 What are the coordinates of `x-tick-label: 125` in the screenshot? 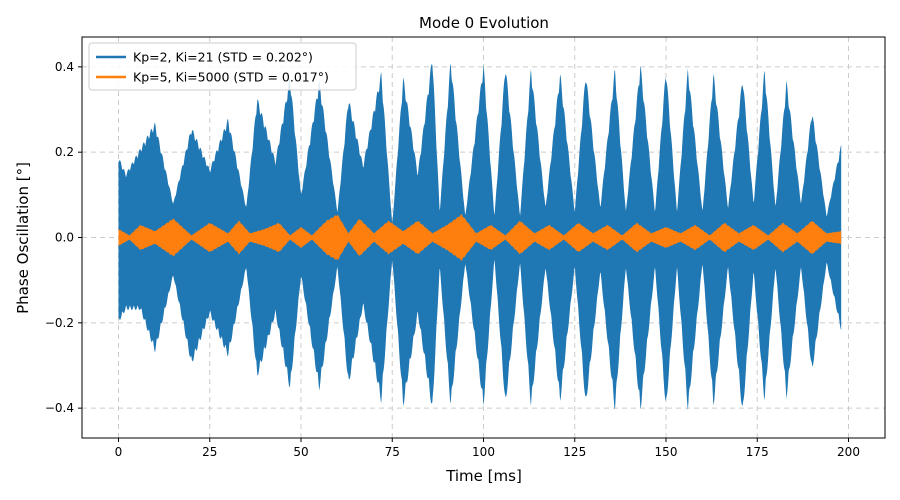 It's located at (574, 452).